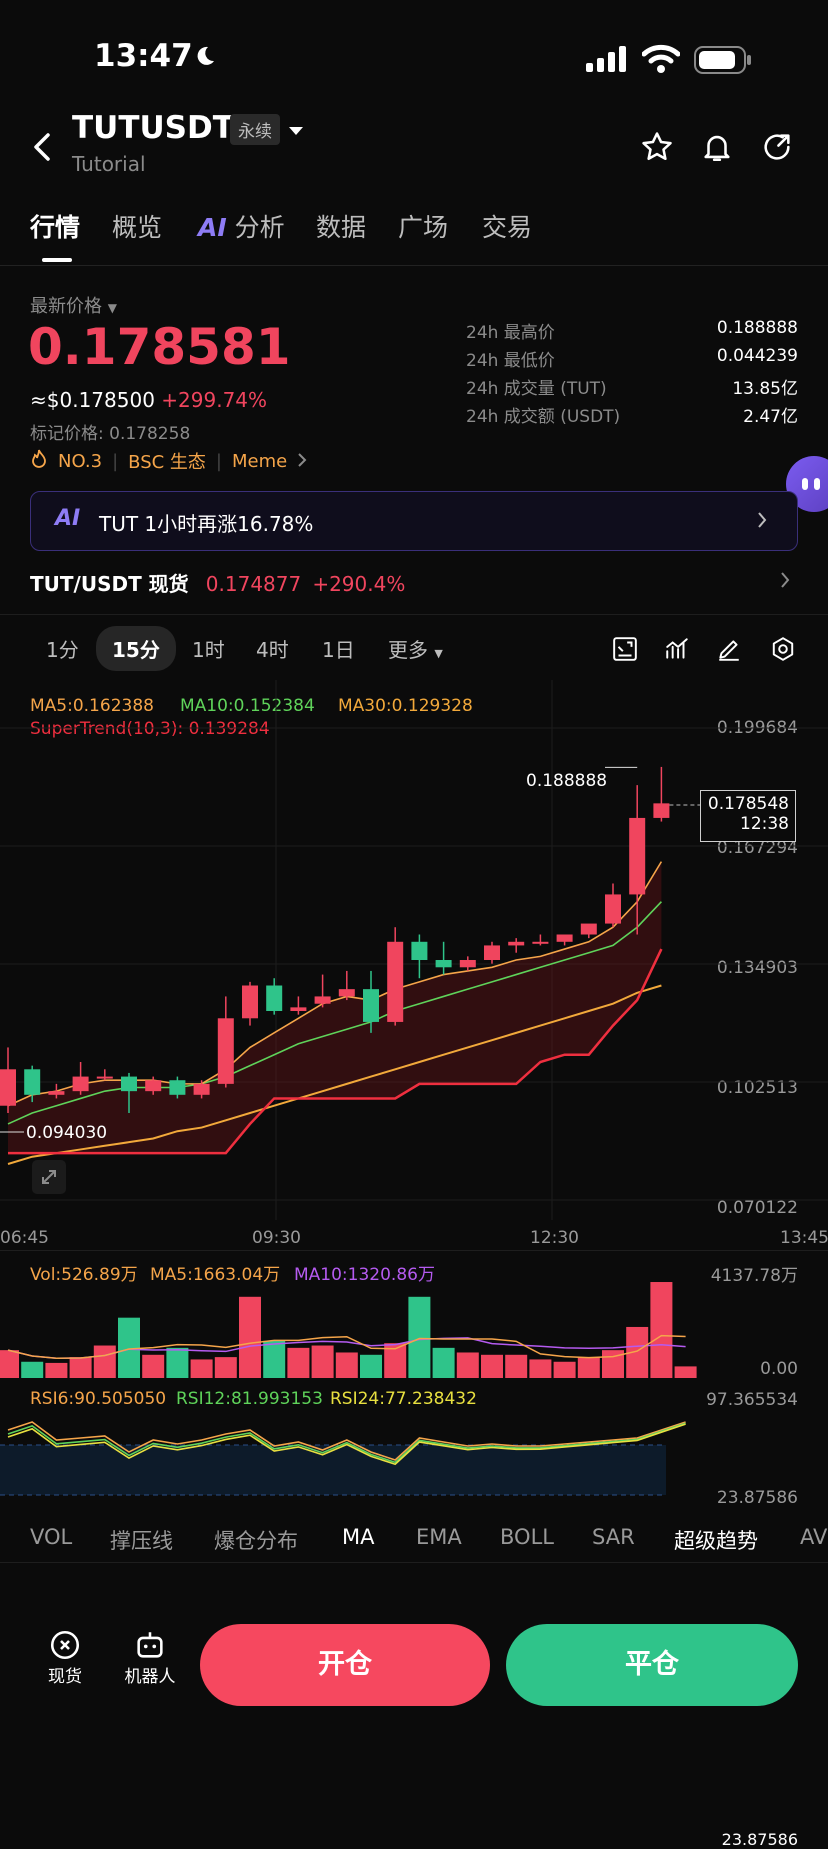 The image size is (828, 1849). Describe the element at coordinates (150, 1677) in the screenshot. I see `bot-shortcut-label: 机器人` at that location.